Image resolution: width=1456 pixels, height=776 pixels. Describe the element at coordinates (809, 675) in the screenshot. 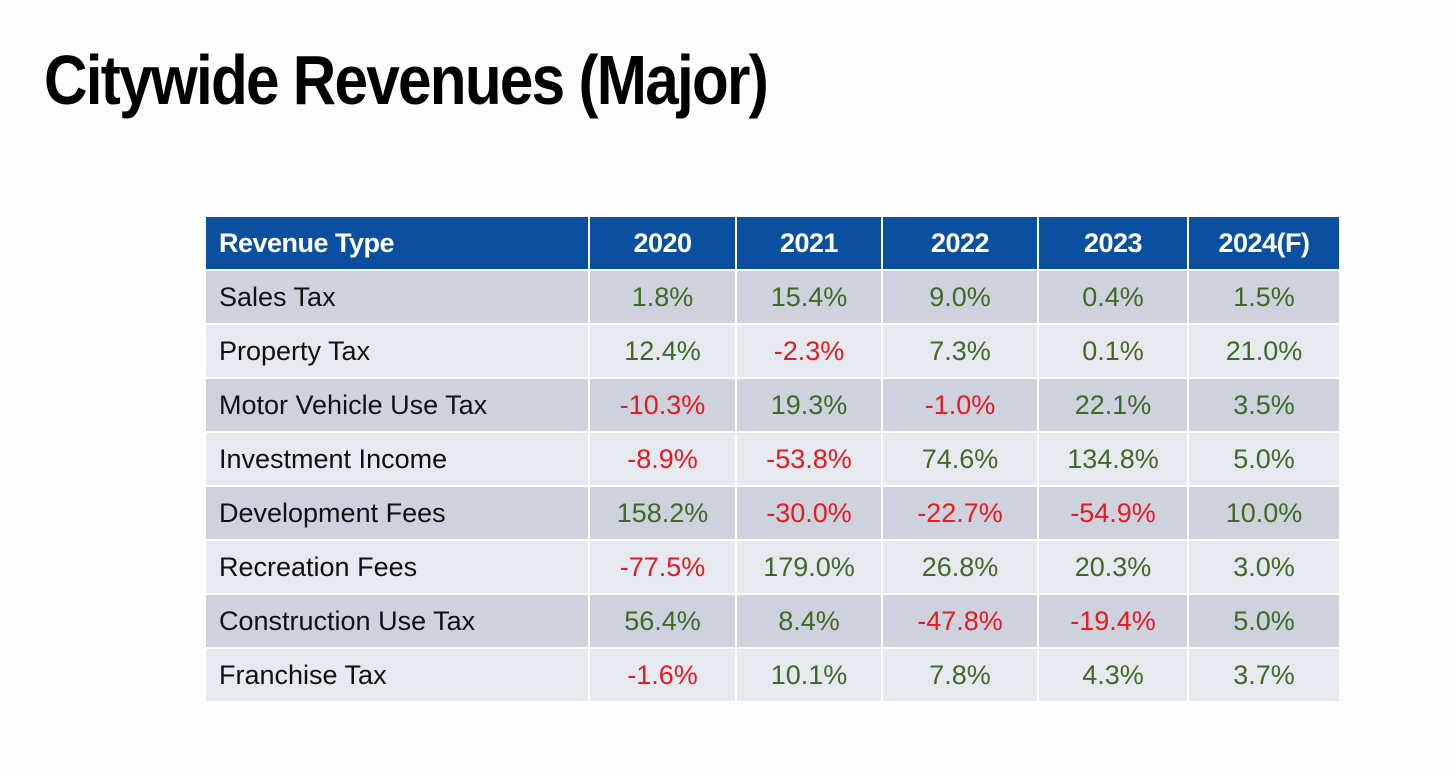

I see `percent-change-cell: 10.1%` at that location.